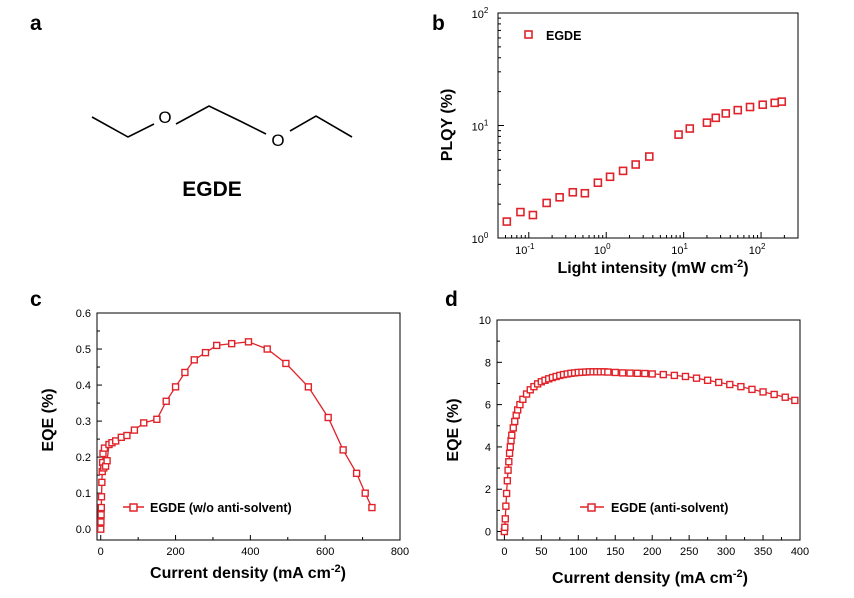  Describe the element at coordinates (325, 552) in the screenshot. I see `x-tick-label: 600` at that location.